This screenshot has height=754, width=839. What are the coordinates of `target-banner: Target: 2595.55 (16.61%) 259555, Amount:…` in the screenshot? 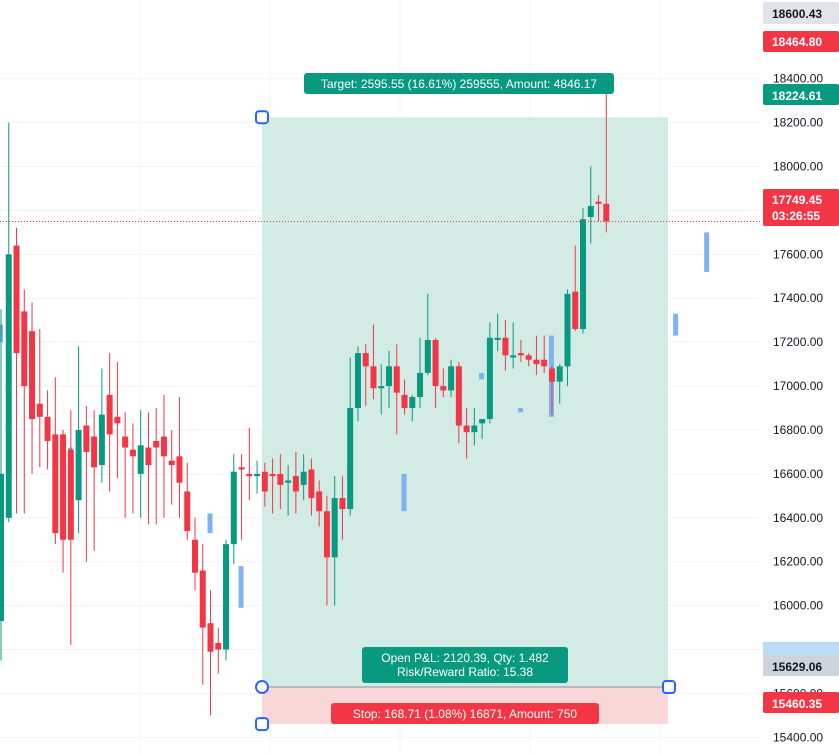 It's located at (459, 83).